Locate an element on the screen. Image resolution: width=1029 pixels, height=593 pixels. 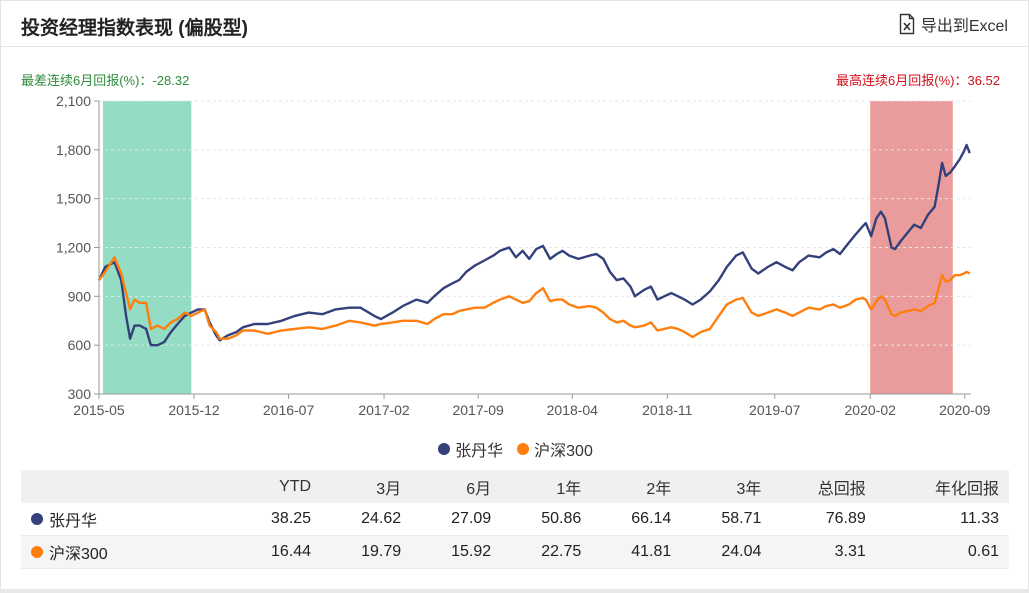
cell-6m: 15.92 is located at coordinates (456, 552).